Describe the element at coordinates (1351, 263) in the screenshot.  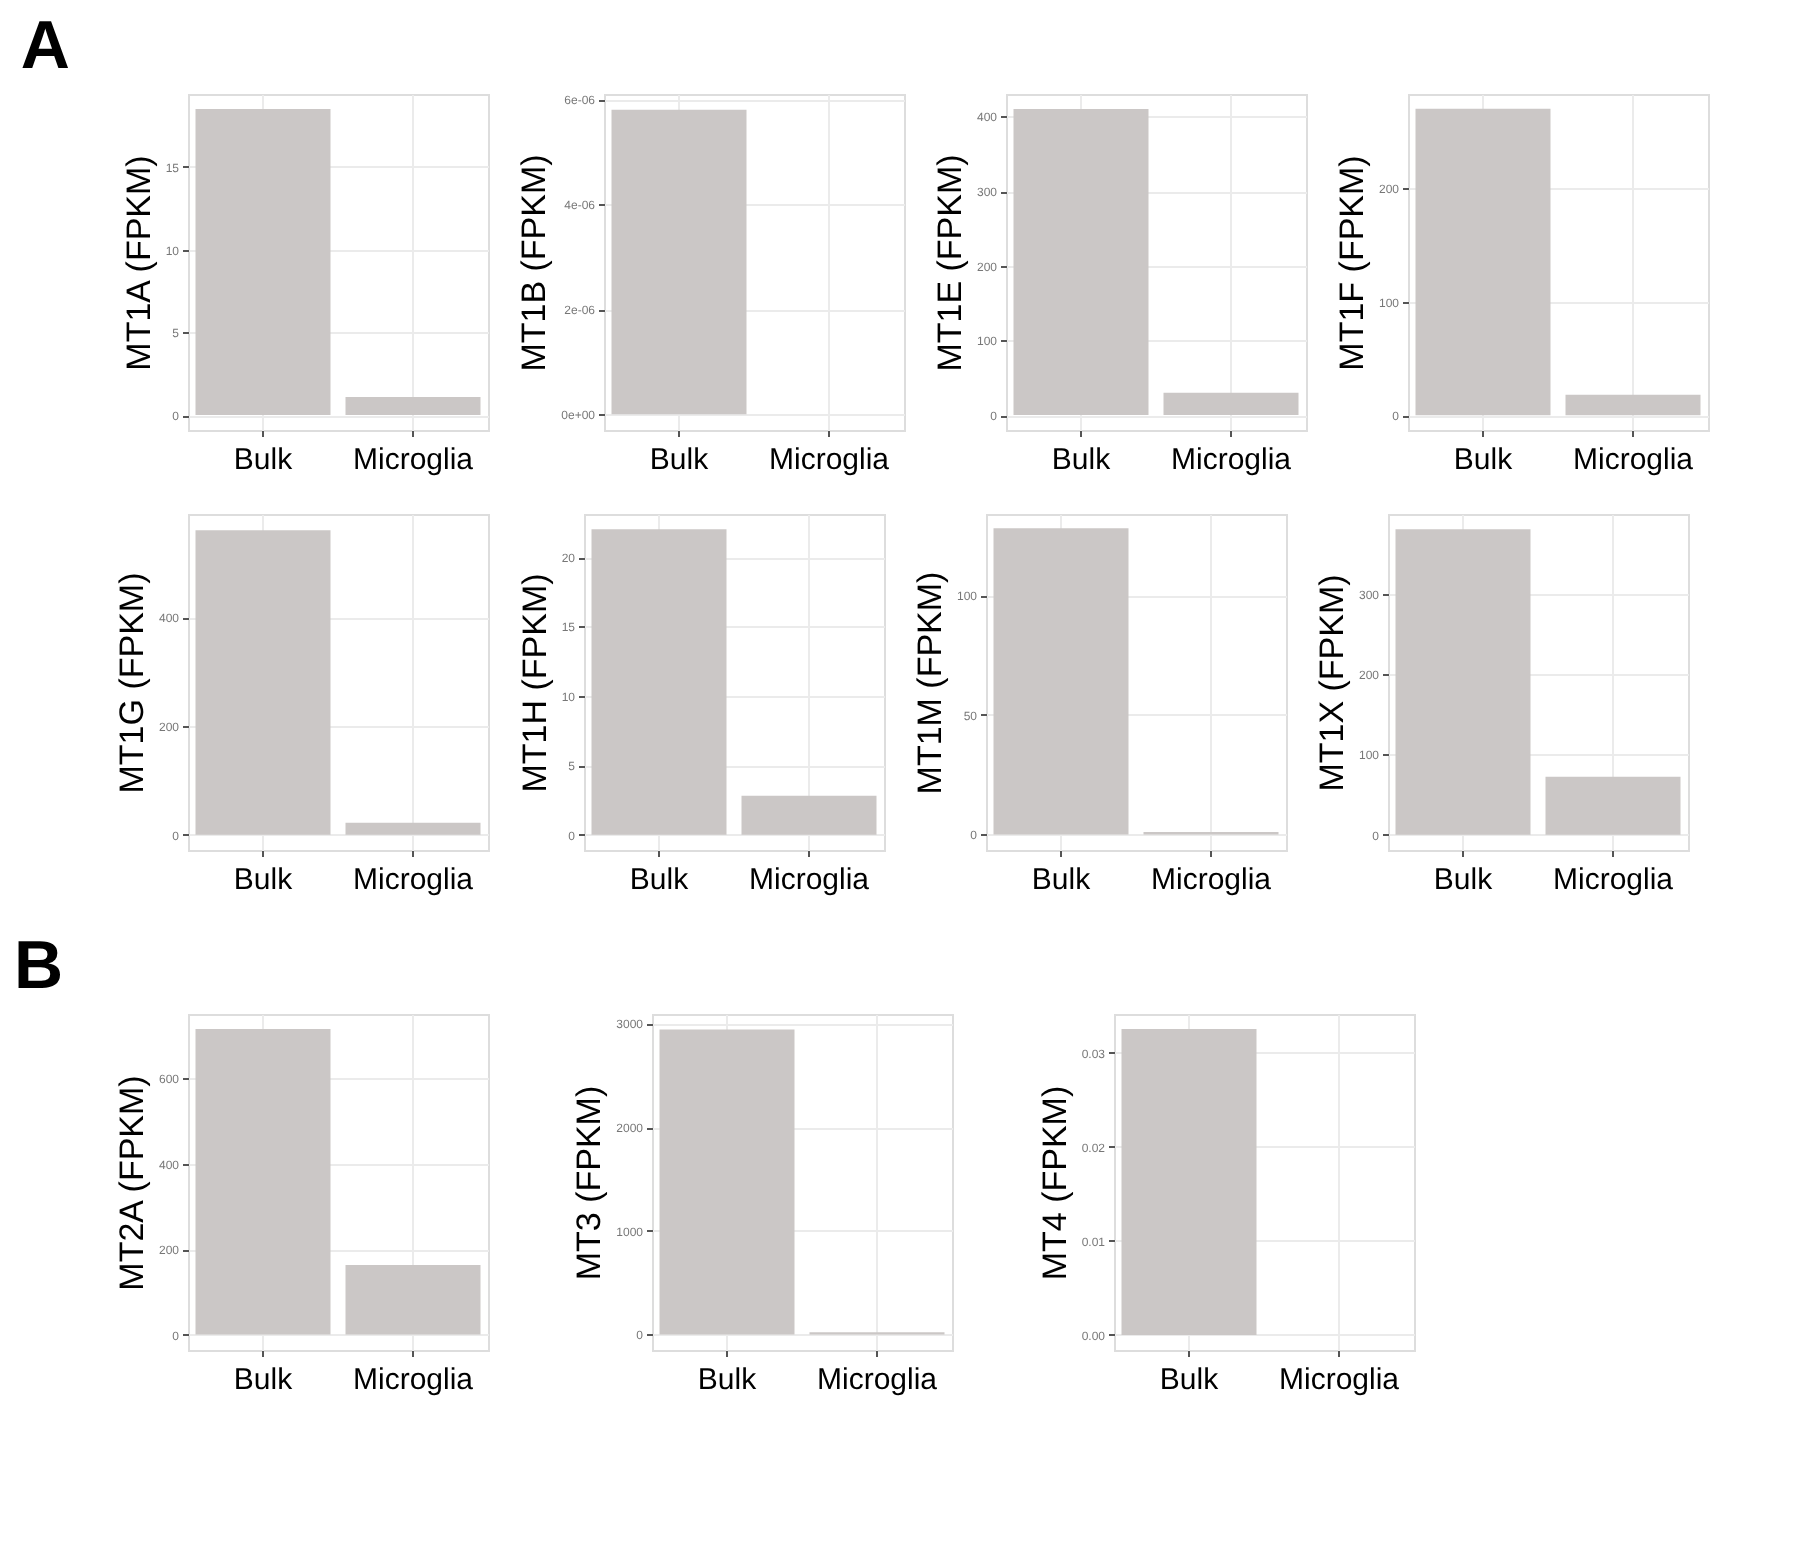
I see `y-axis-title: MT1F (FPKM)` at that location.